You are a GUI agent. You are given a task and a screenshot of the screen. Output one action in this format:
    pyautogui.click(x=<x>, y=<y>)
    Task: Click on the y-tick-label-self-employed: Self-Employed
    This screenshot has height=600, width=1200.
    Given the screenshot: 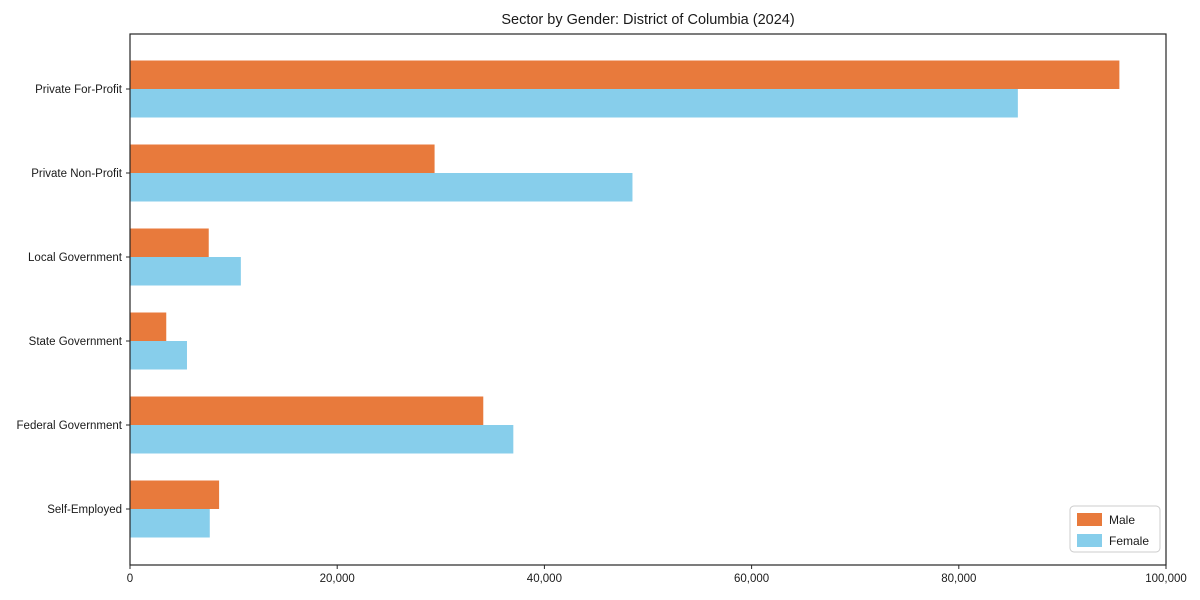 What is the action you would take?
    pyautogui.click(x=84, y=510)
    